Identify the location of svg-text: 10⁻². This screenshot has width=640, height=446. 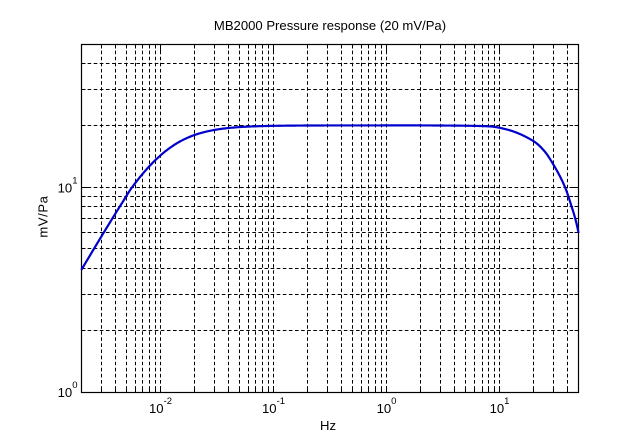
(160, 406).